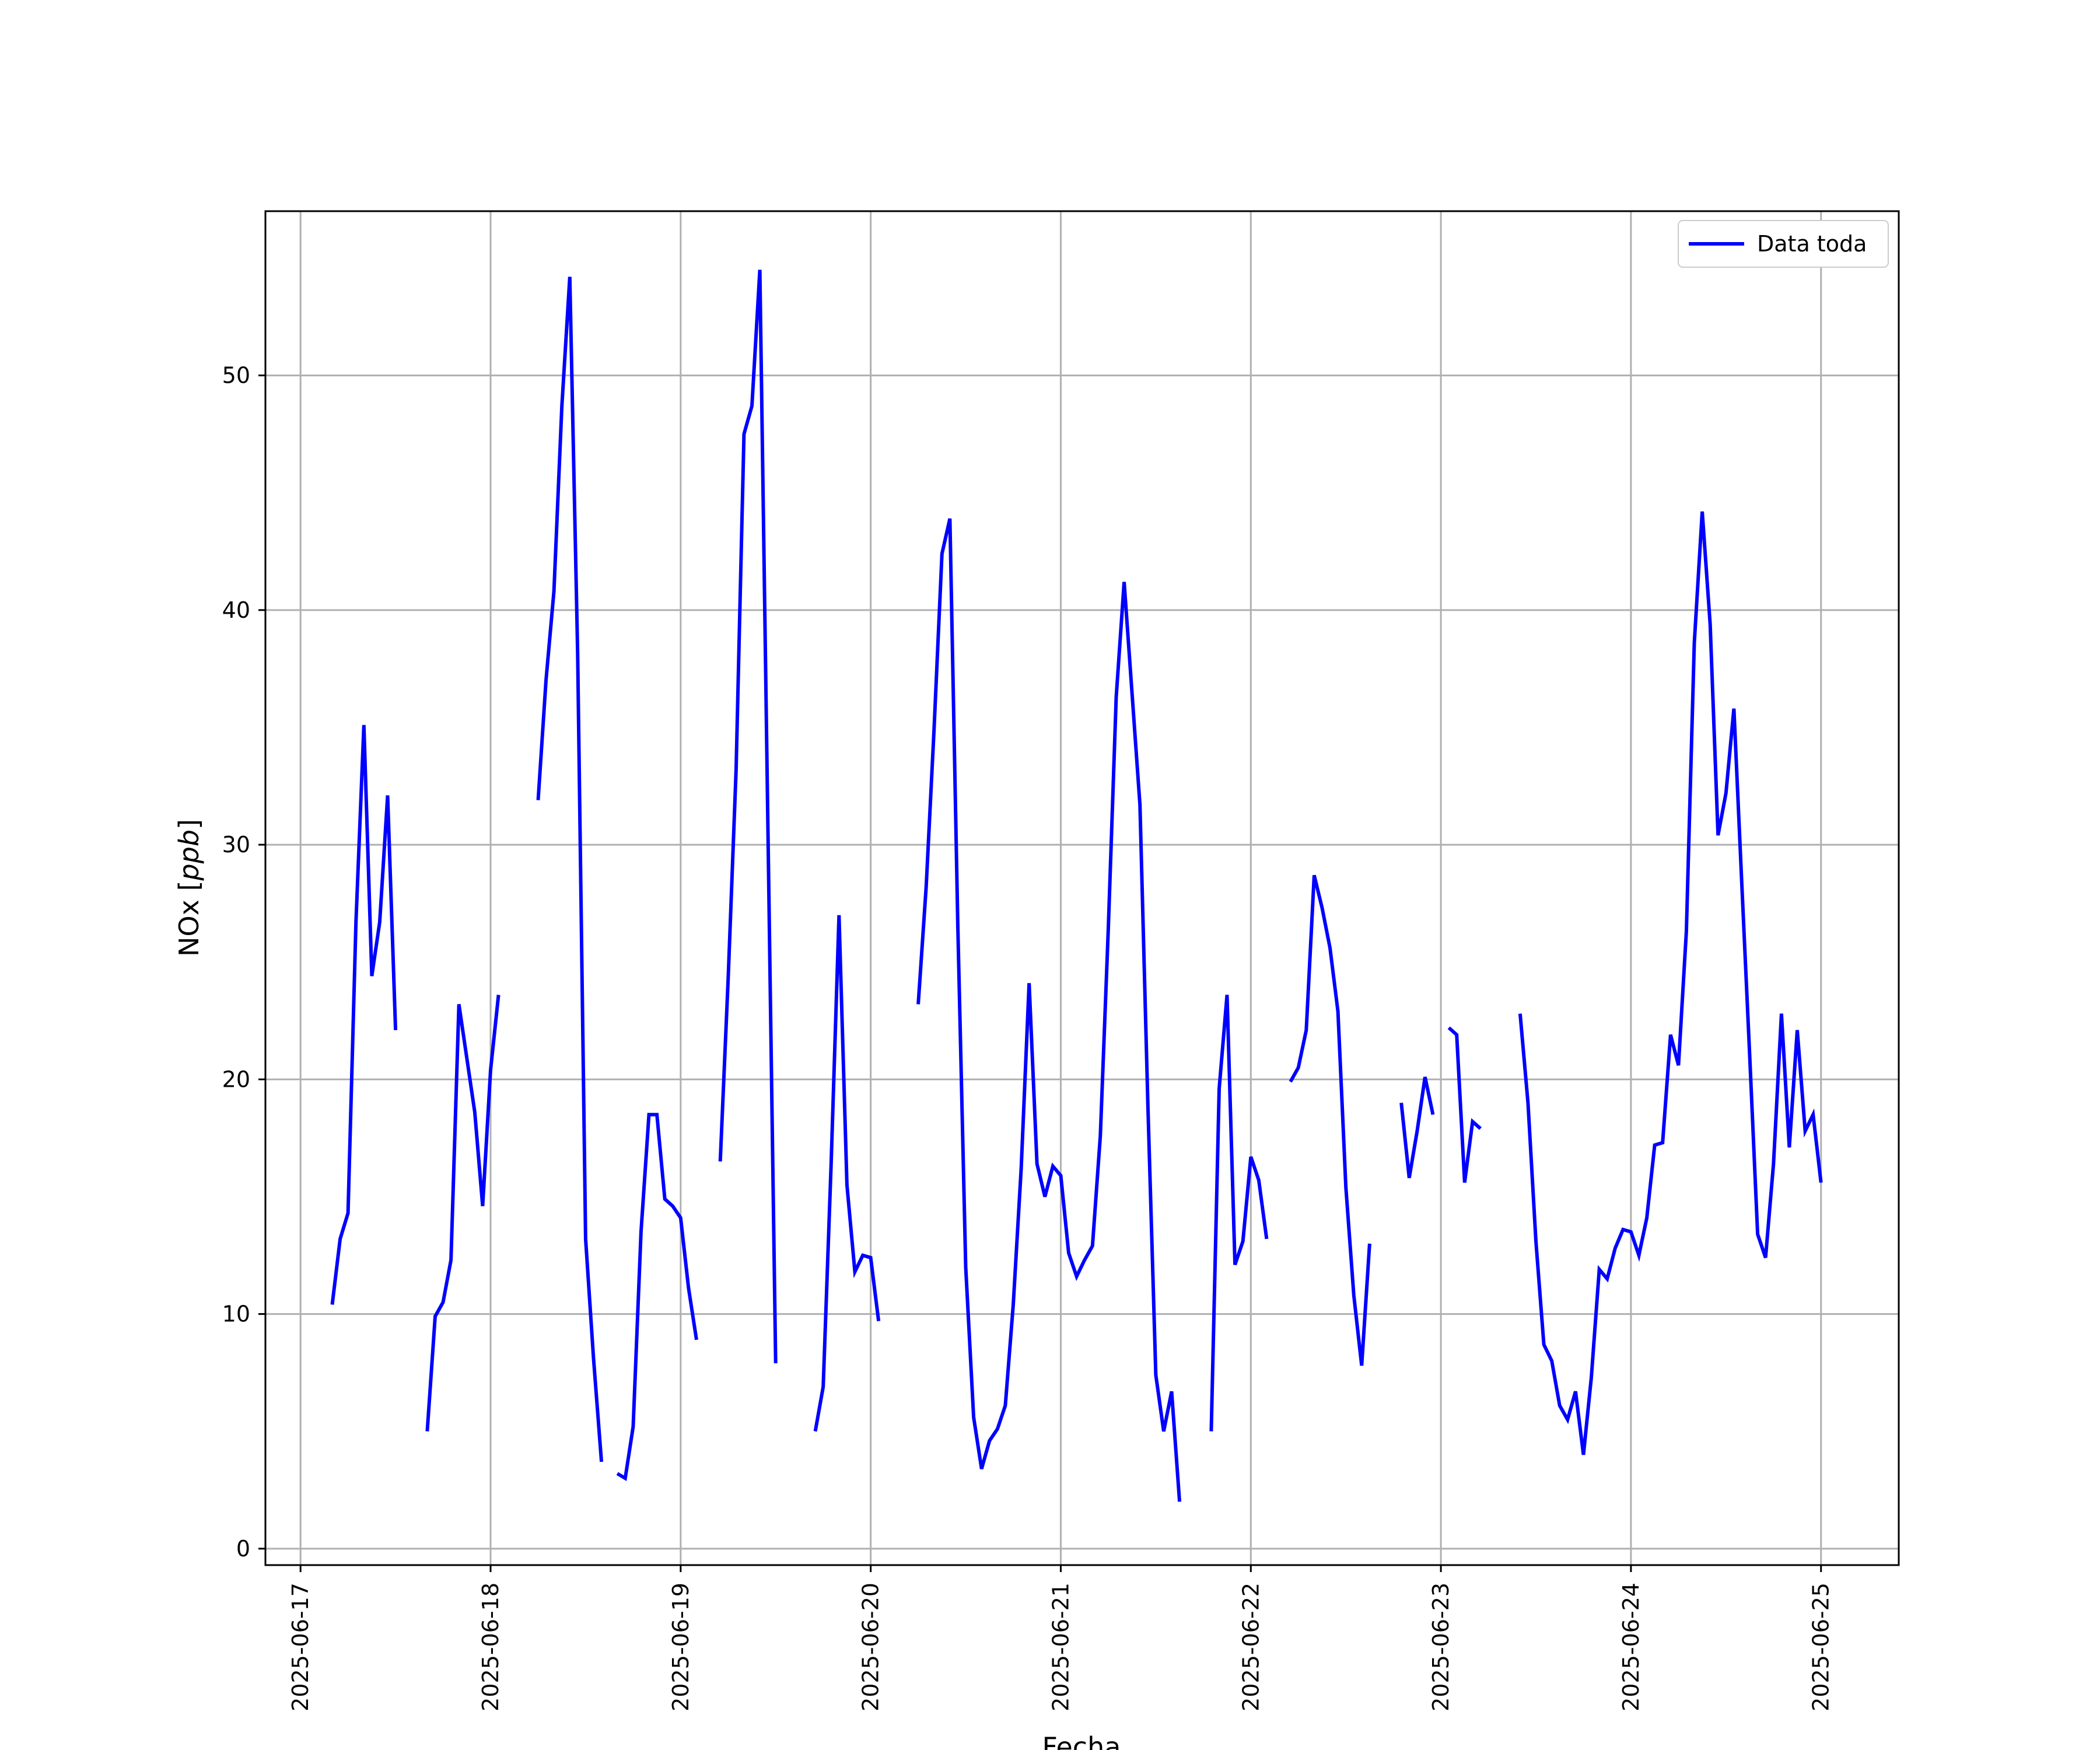 Image resolution: width=2100 pixels, height=1750 pixels. I want to click on x-tick-label: 2025-06-17, so click(300, 1647).